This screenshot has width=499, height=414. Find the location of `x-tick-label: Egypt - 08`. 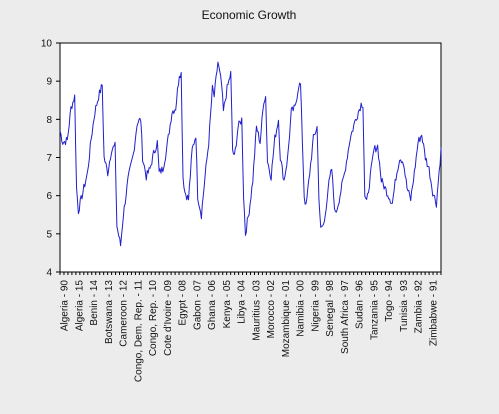

x-tick-label: Egypt - 08 is located at coordinates (183, 303).